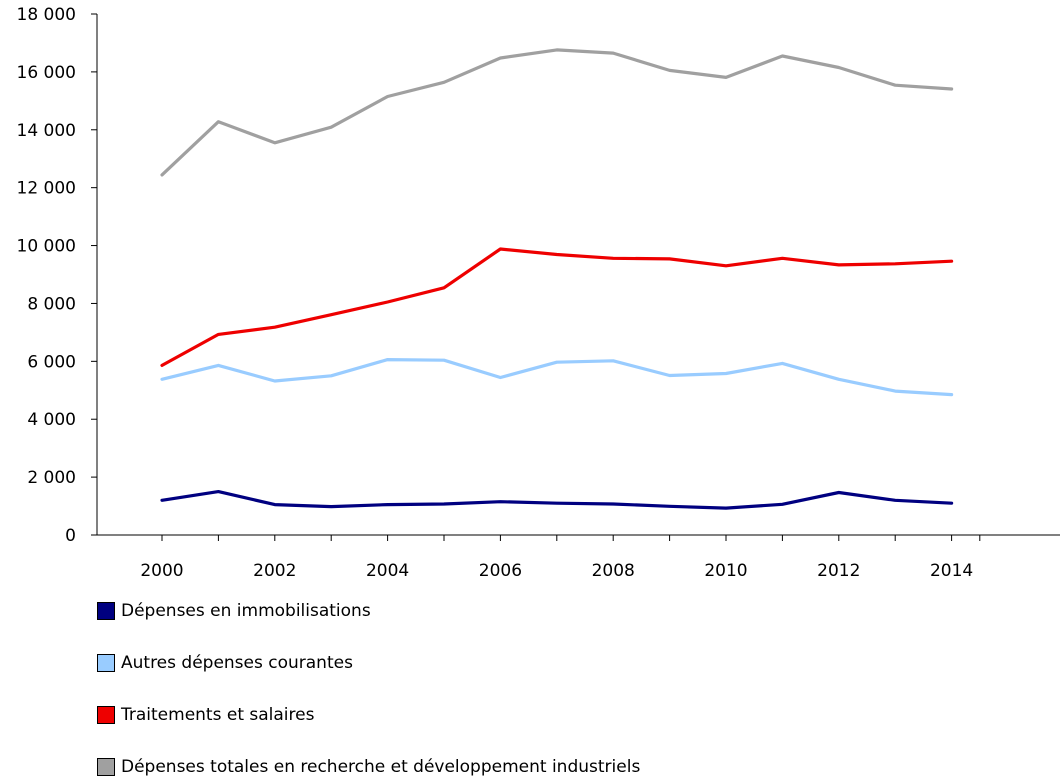  What do you see at coordinates (46, 247) in the screenshot?
I see `y-tick-label: 10 000` at bounding box center [46, 247].